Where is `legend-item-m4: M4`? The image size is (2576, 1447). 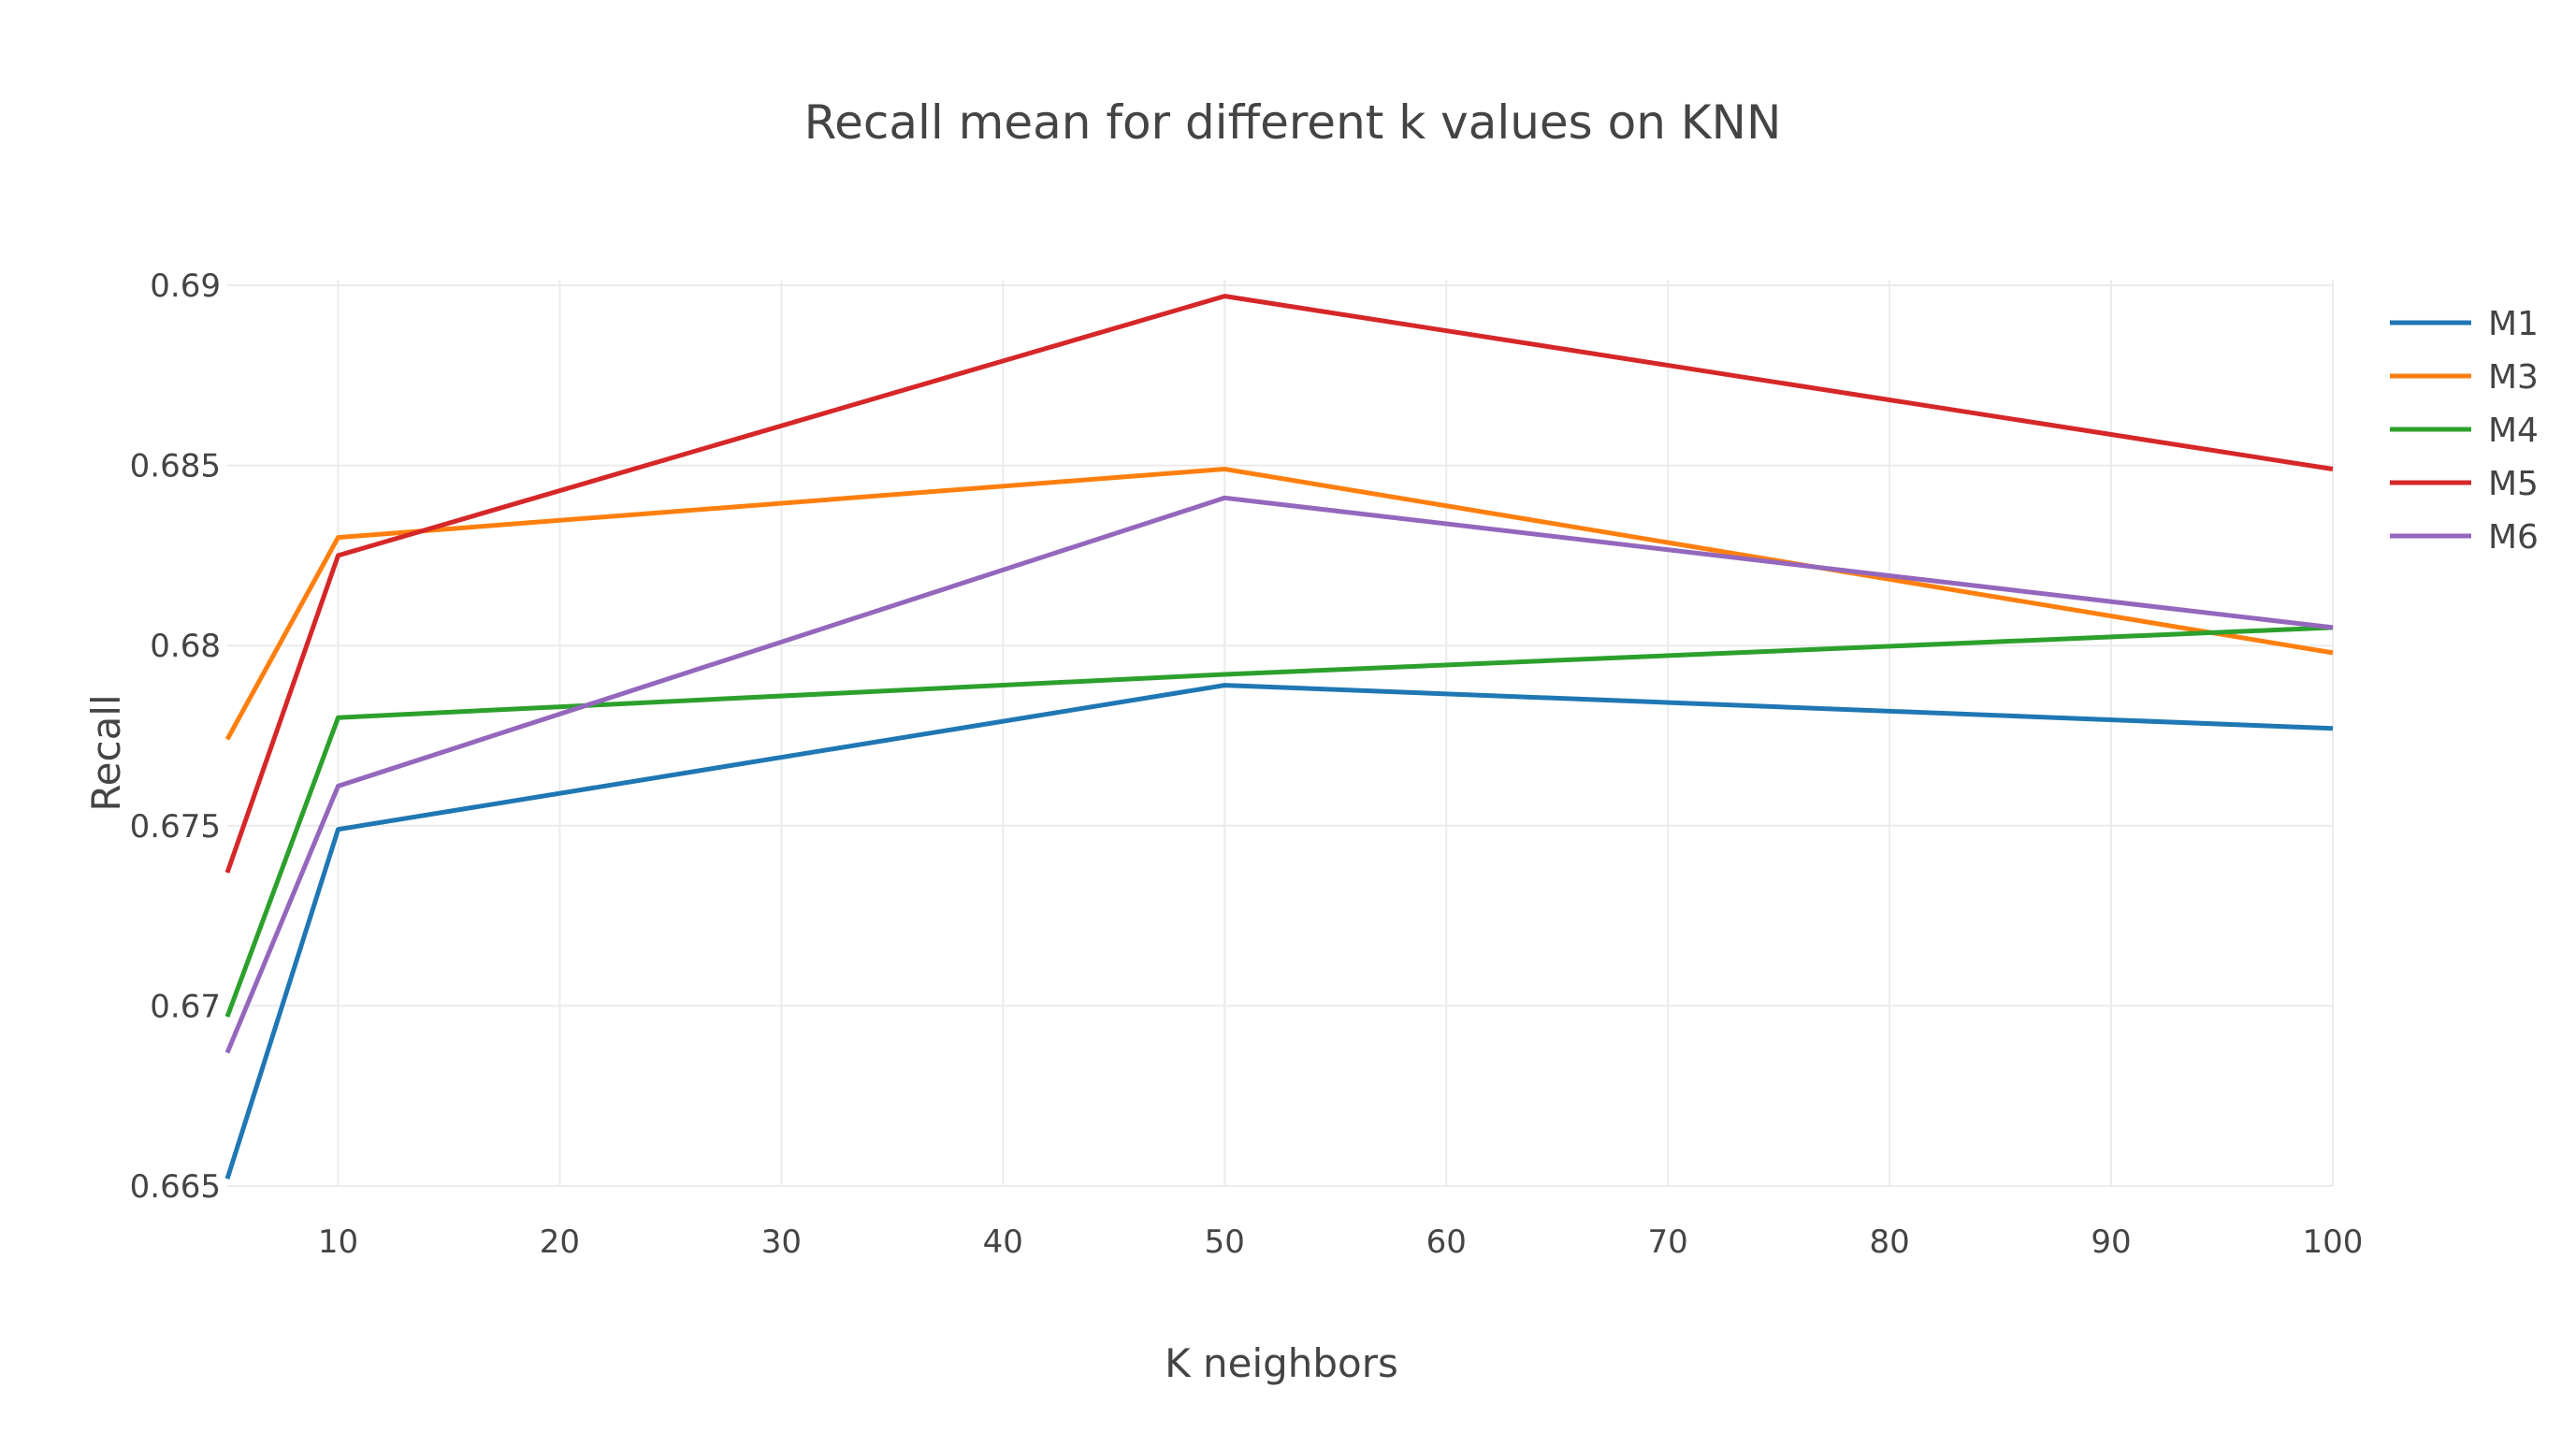
legend-item-m4: M4 is located at coordinates (2464, 431).